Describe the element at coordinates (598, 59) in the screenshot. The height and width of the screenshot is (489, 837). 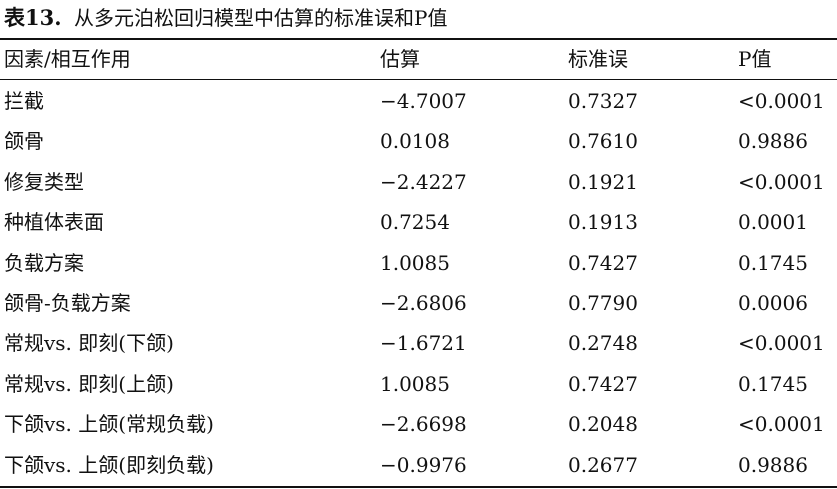
I see `header-cell: 标准误` at that location.